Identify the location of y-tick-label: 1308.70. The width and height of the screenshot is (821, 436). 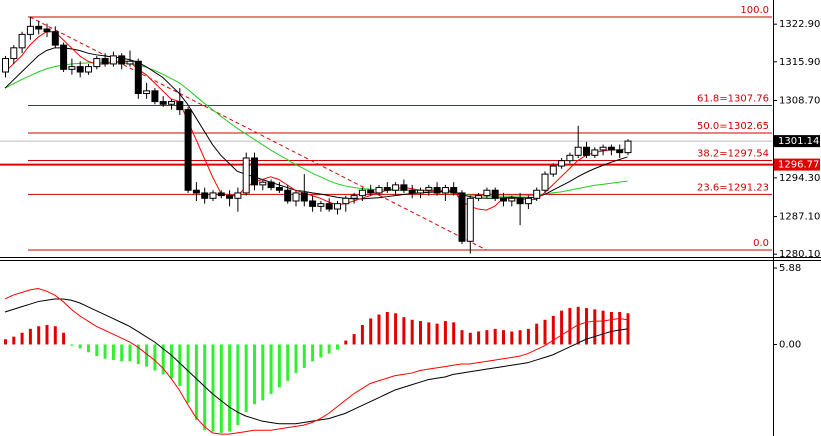
(799, 100).